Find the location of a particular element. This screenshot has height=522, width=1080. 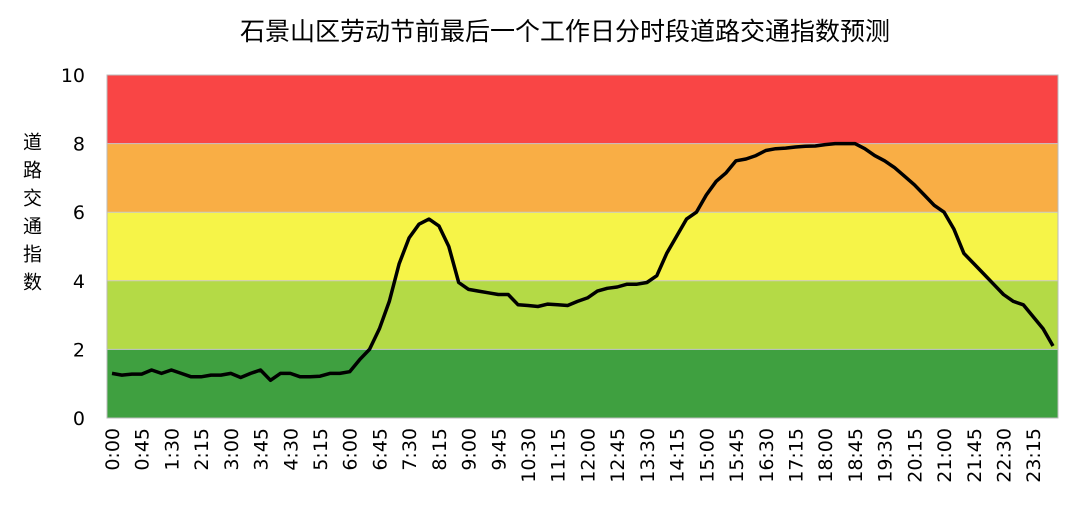

x-tick-label: 12:45 is located at coordinates (618, 455).